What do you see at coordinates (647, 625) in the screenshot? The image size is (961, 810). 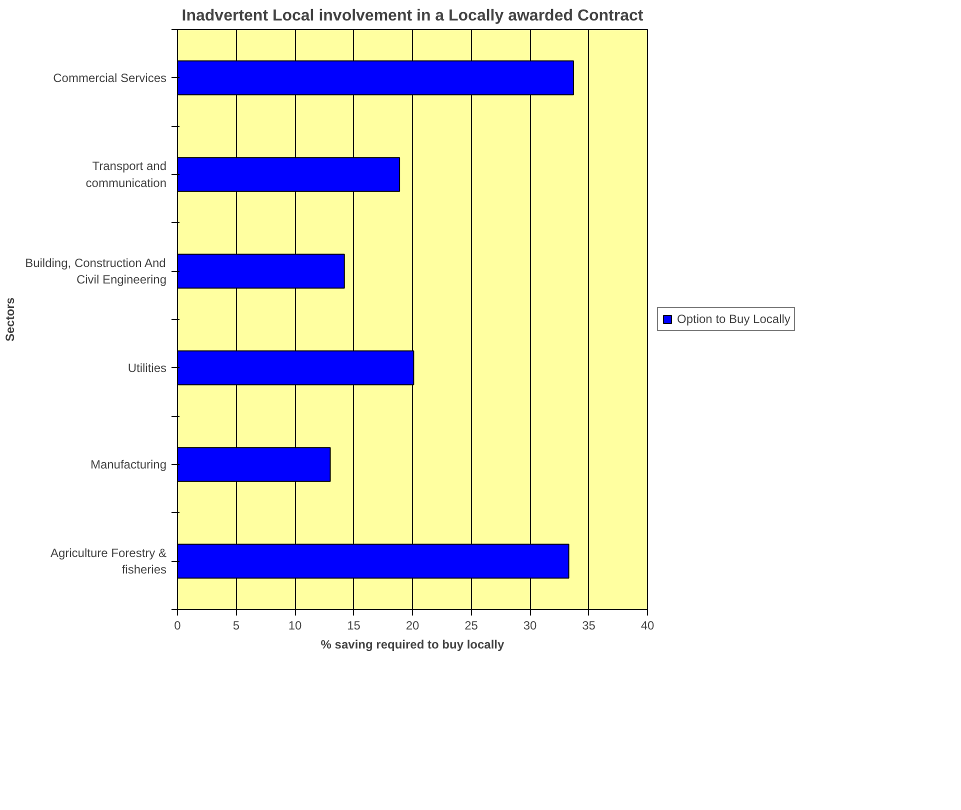 I see `x-tick-label: 40` at bounding box center [647, 625].